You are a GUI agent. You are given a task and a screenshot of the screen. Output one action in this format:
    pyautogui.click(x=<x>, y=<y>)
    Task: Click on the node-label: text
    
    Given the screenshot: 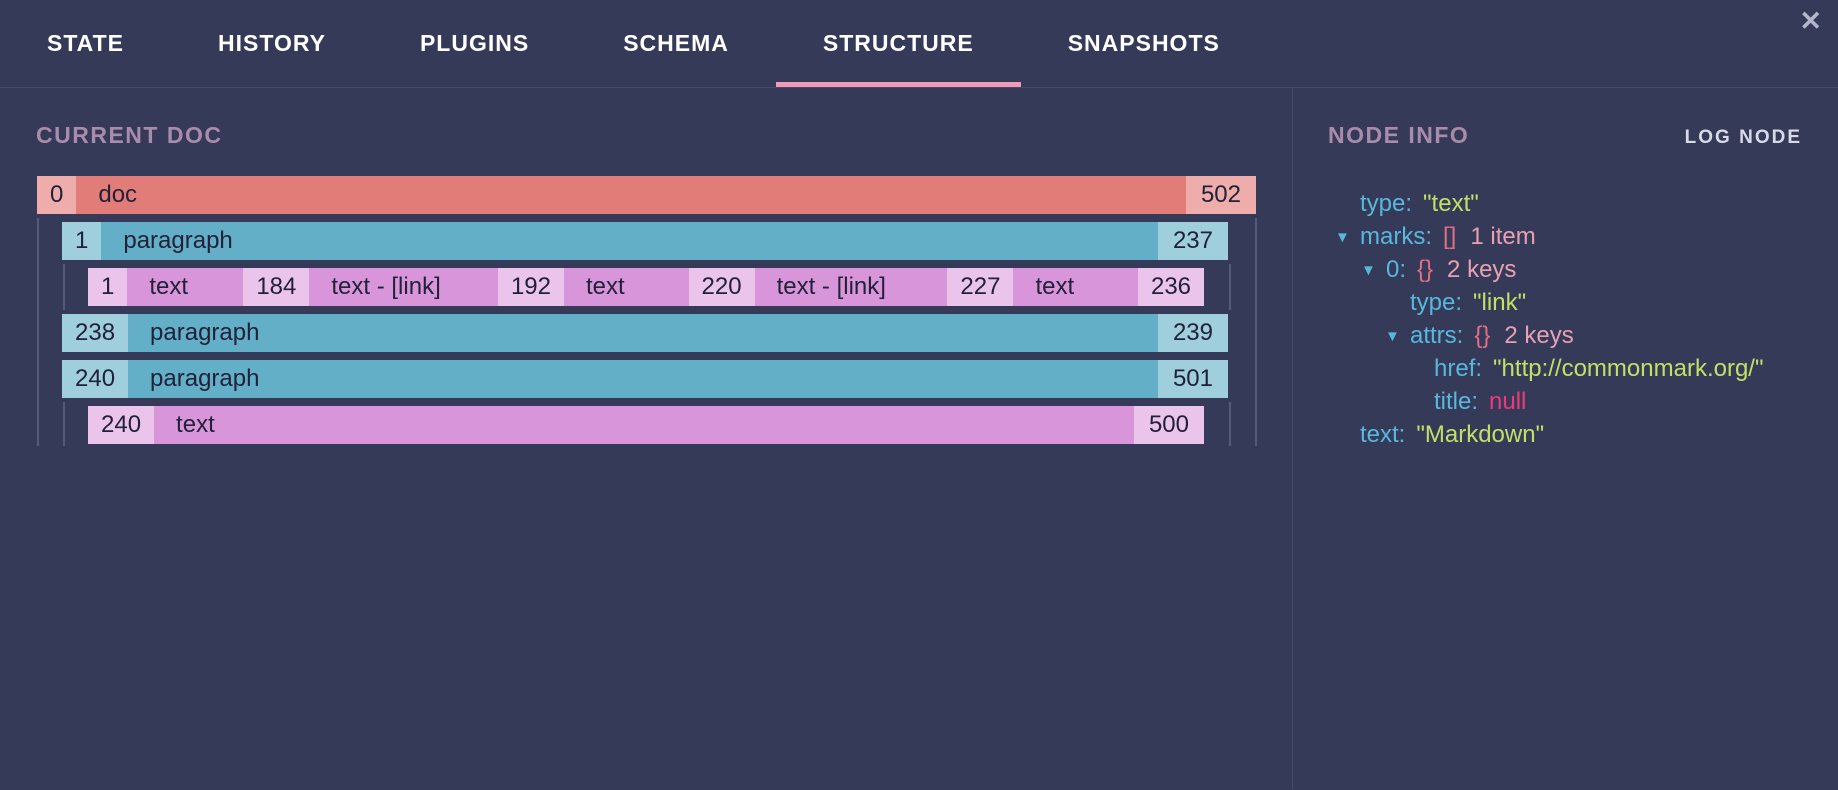 What is the action you would take?
    pyautogui.click(x=644, y=425)
    